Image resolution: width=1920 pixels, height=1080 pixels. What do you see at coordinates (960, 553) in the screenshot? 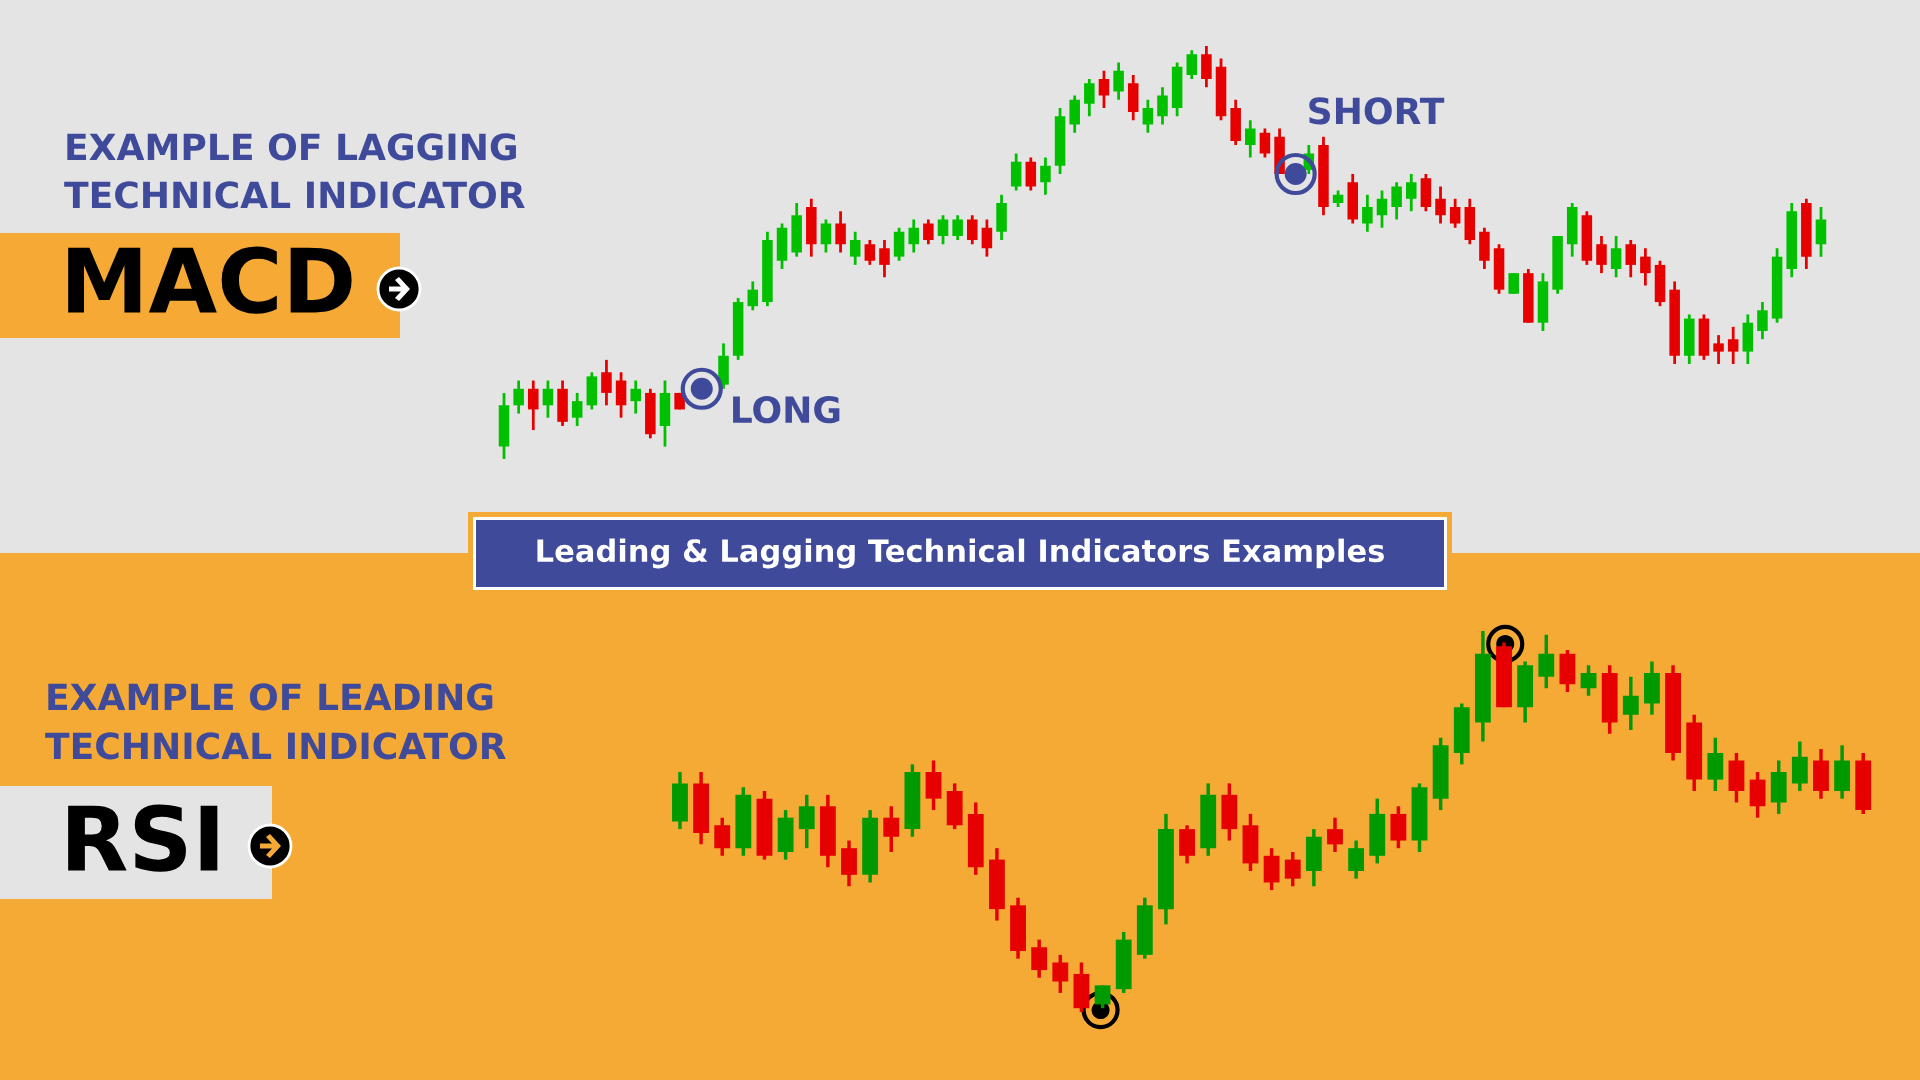
I see `text: Leading & Lagging Technical Indicators Examples` at bounding box center [960, 553].